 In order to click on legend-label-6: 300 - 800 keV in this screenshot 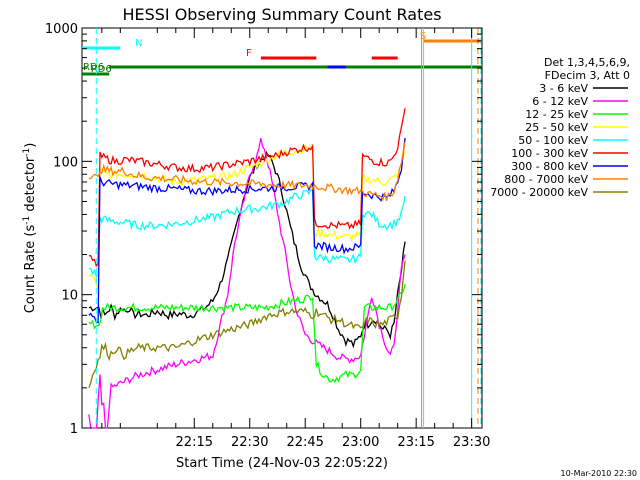, I will do `click(549, 166)`.